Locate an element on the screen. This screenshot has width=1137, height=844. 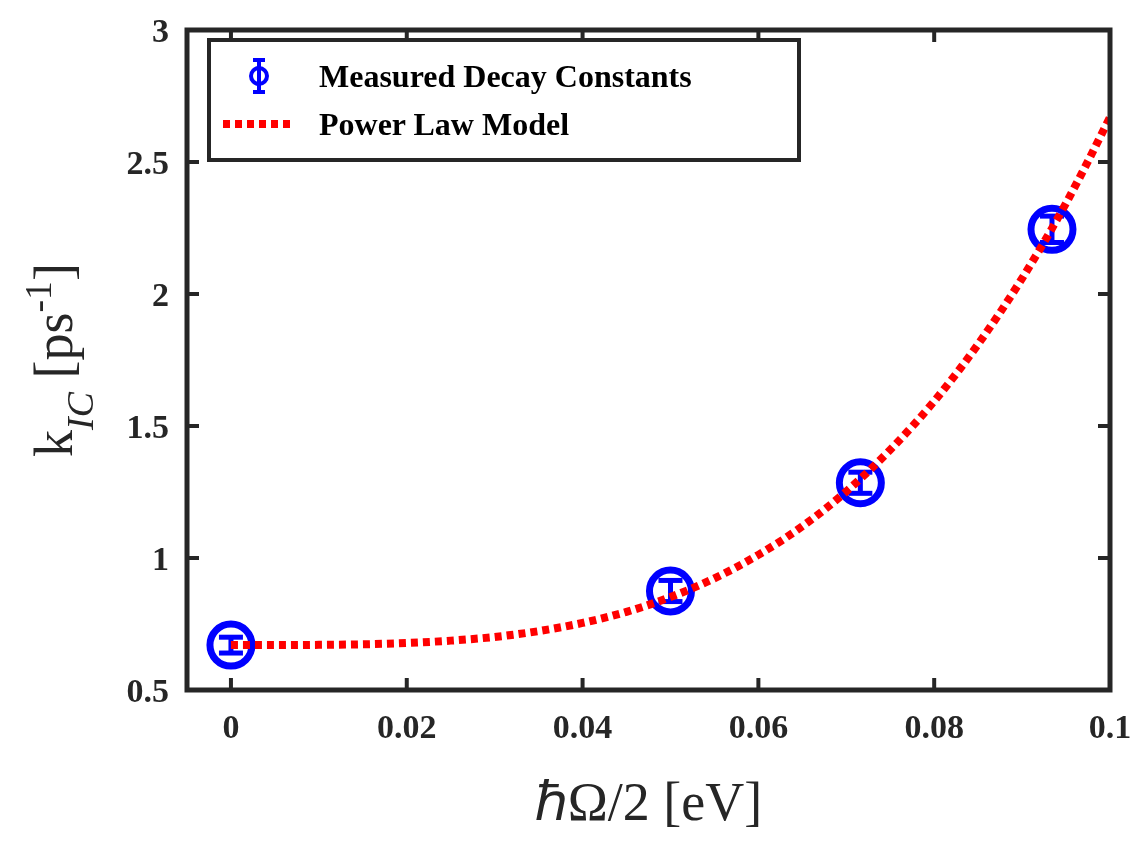
y-tick-label: 2 is located at coordinates (160, 294).